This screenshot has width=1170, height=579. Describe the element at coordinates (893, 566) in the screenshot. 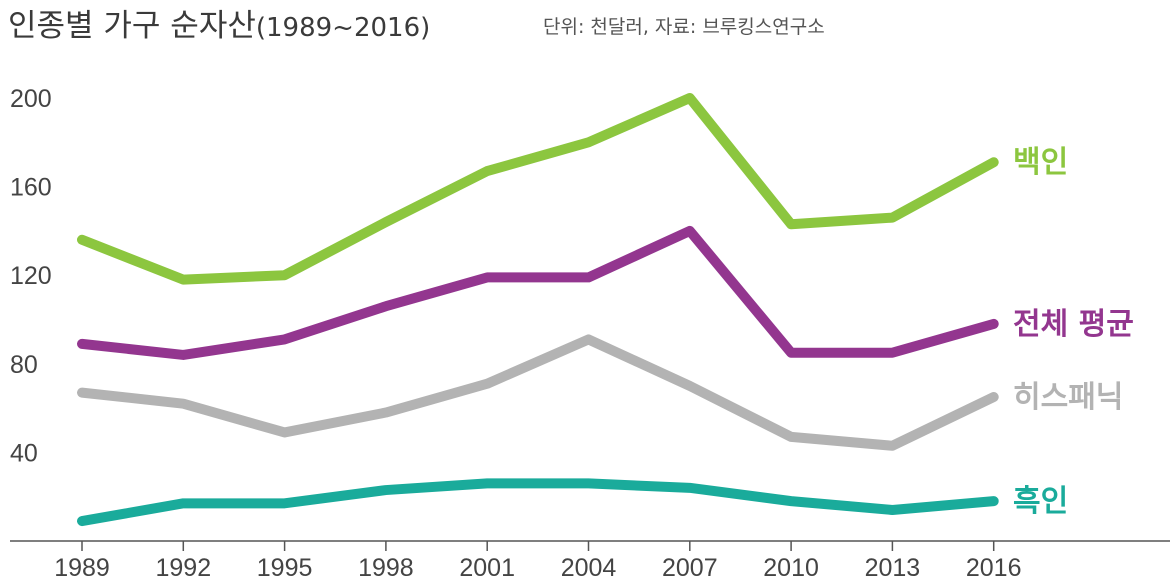

I see `x-tick-label: 2013` at that location.